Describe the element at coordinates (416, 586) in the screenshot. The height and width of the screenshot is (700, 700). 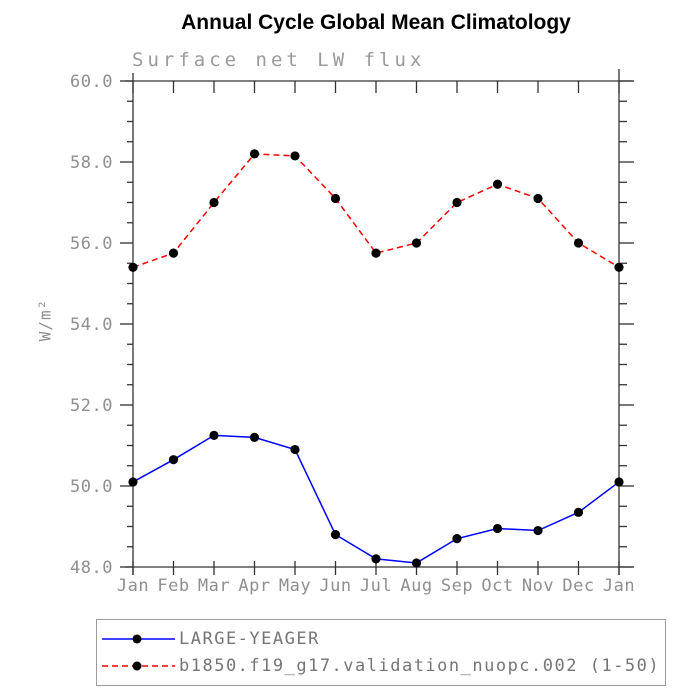
I see `x-tick-label: Aug` at that location.